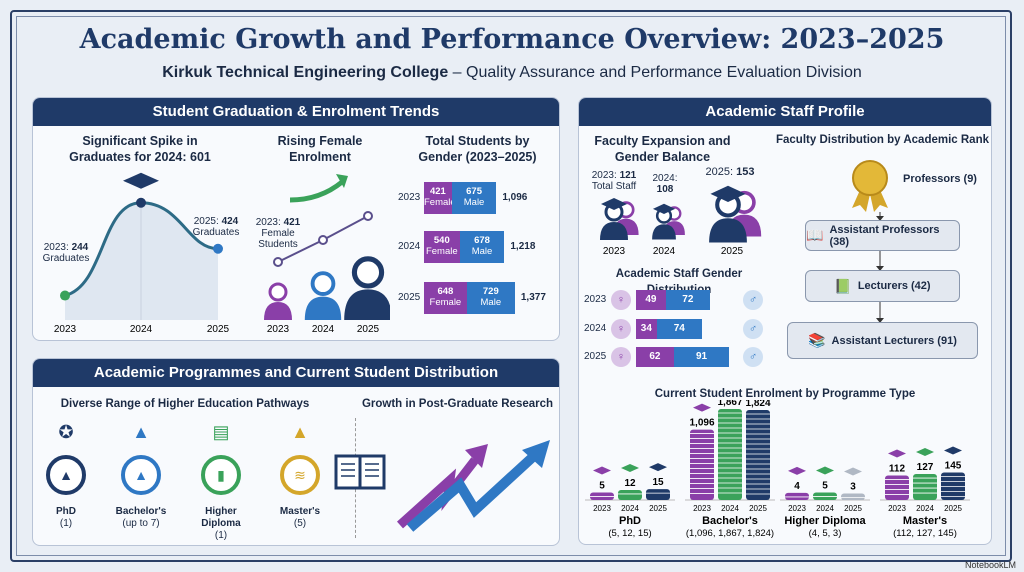 The width and height of the screenshot is (1024, 572). What do you see at coordinates (925, 487) in the screenshot?
I see `enrolment-bar-Master's-2024` at bounding box center [925, 487].